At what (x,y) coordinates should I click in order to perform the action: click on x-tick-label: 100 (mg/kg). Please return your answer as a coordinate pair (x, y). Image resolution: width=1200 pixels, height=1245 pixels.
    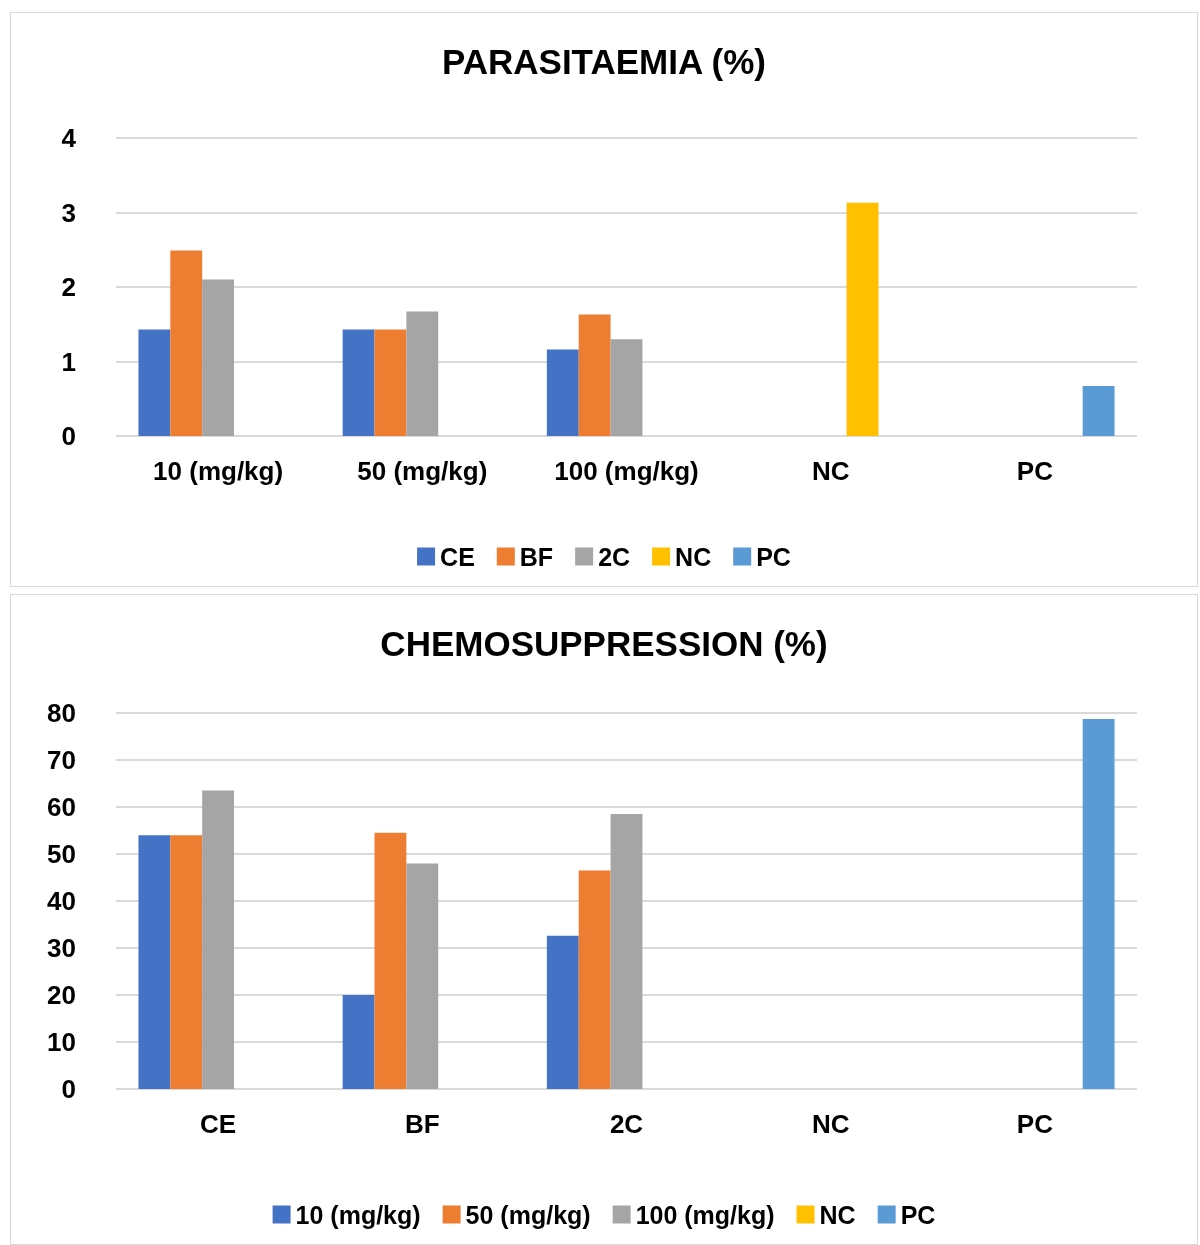
    Looking at the image, I should click on (626, 471).